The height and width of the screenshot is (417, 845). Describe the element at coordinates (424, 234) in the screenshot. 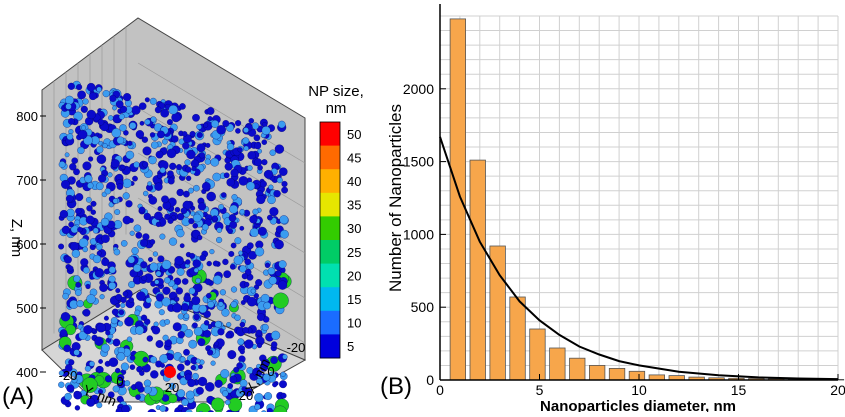

I see `y-tick-labels: 0 500 1000 1500 2000` at that location.